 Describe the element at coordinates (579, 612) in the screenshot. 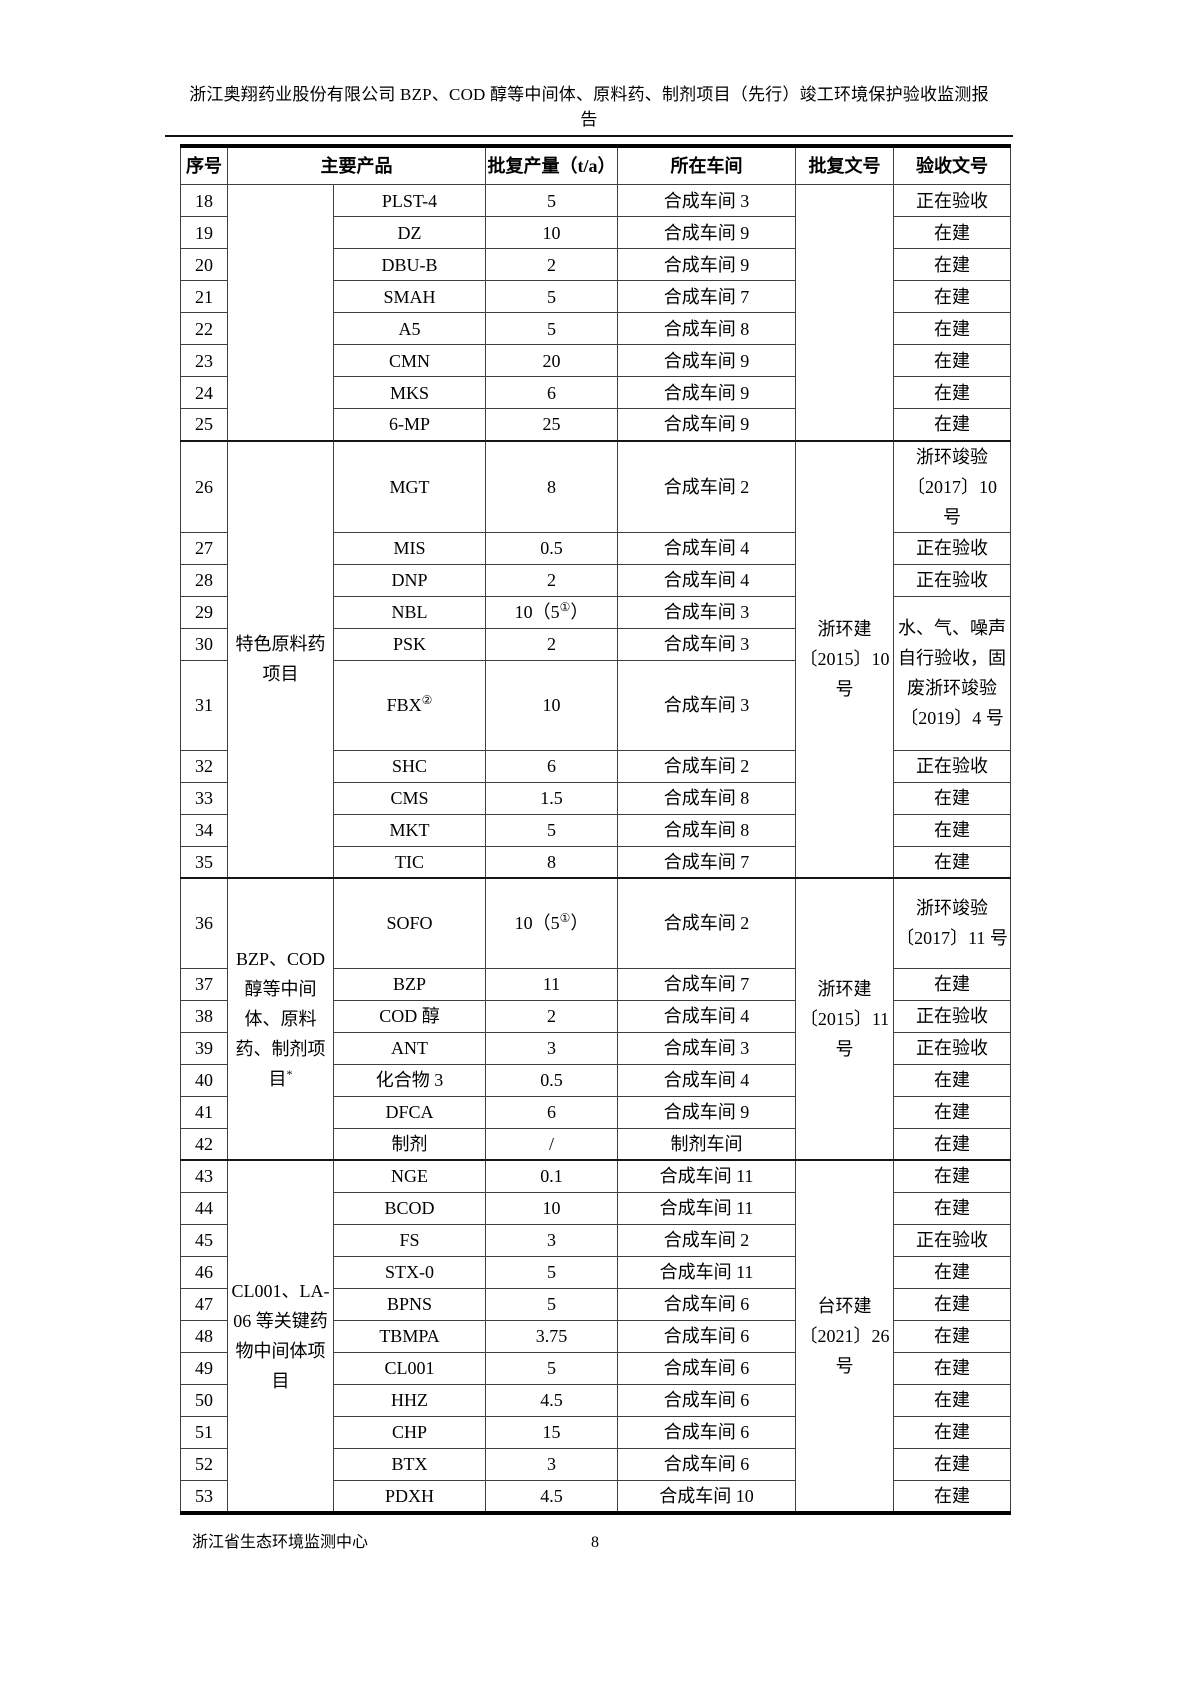

I see `capacity-value-tail: ）` at that location.